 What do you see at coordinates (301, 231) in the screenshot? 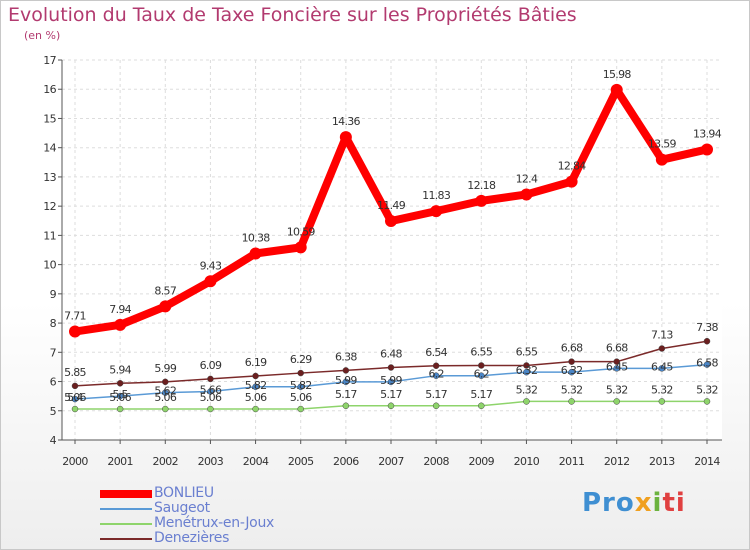
I see `data-label: 10.59` at bounding box center [301, 231].